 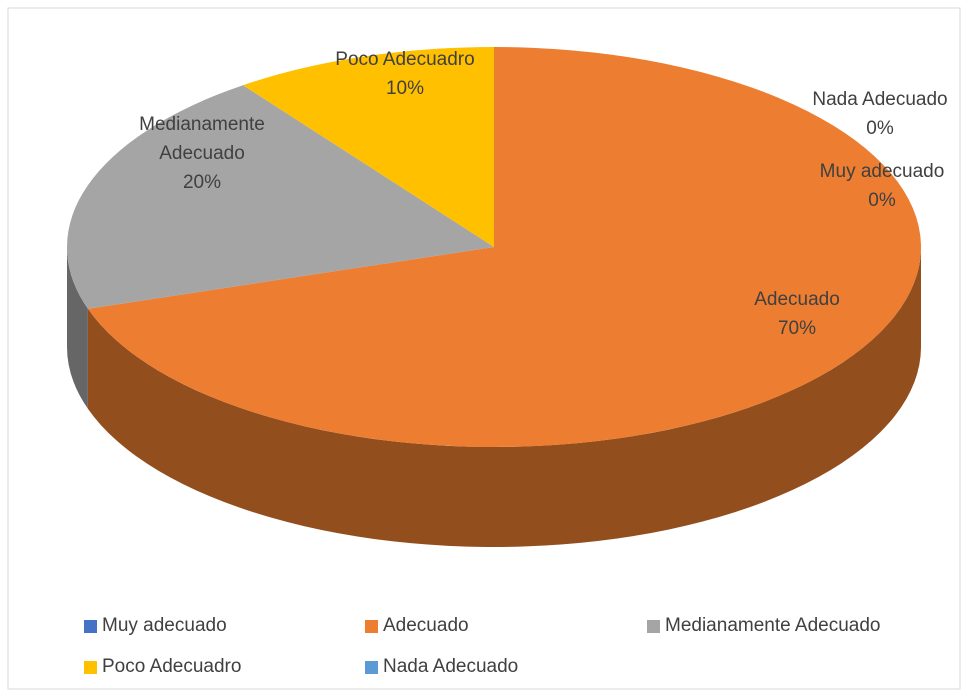 I want to click on data-label: Muy adecuado 0%, so click(x=875, y=186).